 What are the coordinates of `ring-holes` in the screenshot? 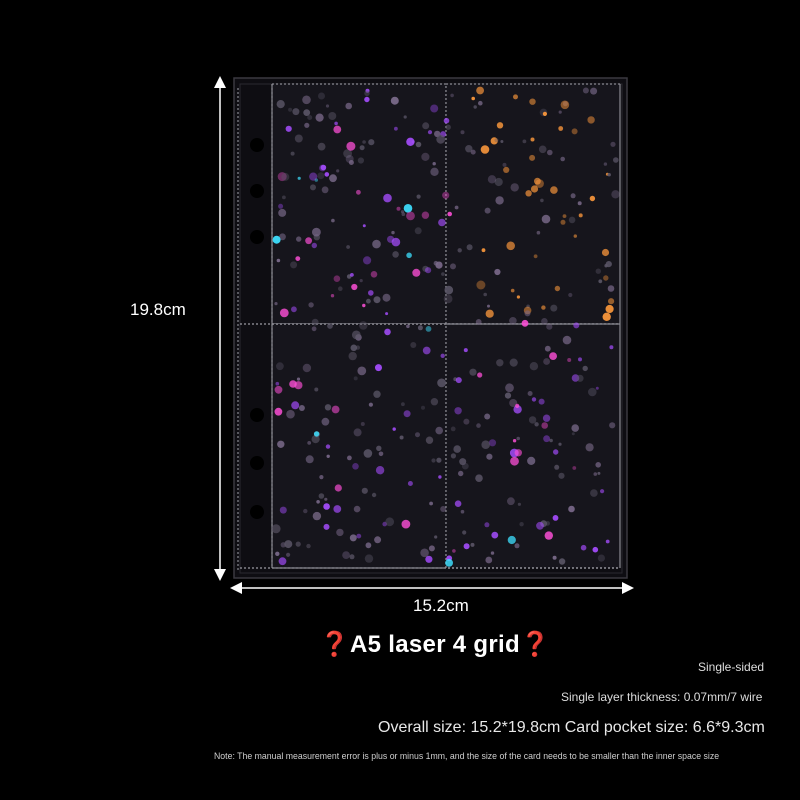 It's located at (257, 328).